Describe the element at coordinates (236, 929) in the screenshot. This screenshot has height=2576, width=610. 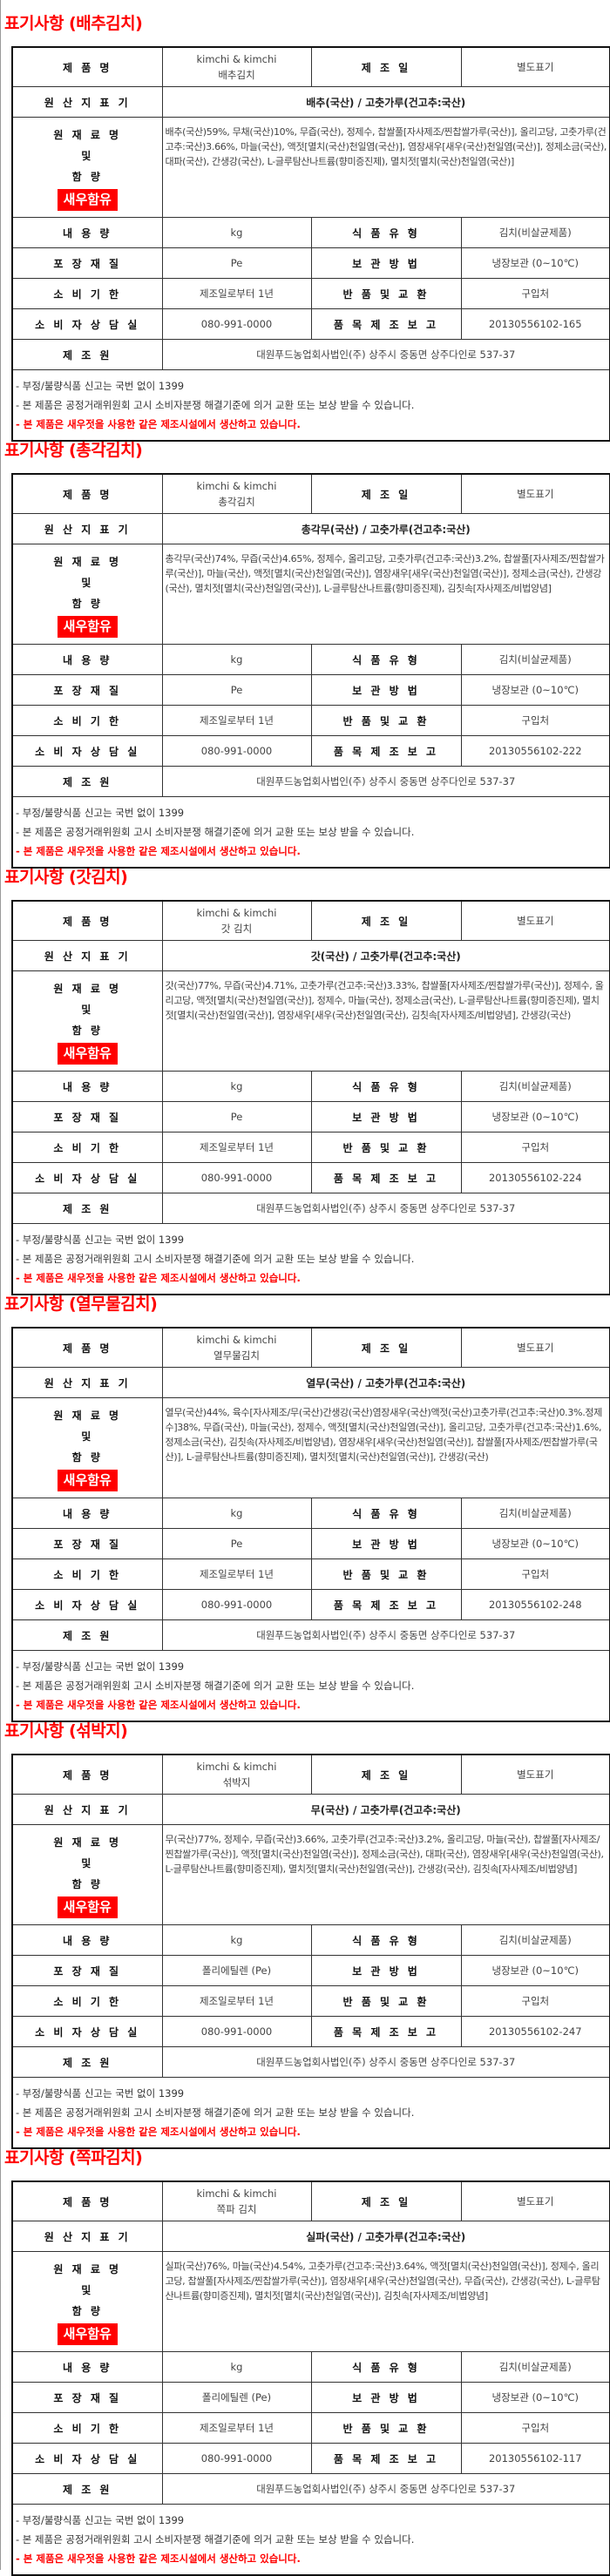
I see `product-name: 갓 김치` at that location.